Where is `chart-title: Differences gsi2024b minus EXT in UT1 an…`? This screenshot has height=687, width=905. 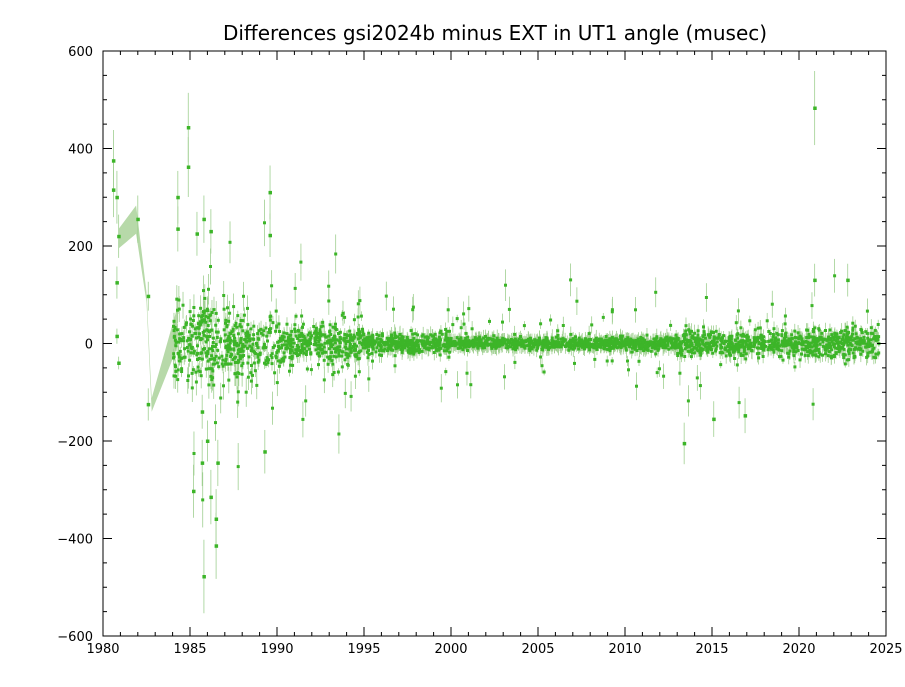
chart-title: Differences gsi2024b minus EXT in UT1 an… is located at coordinates (495, 33).